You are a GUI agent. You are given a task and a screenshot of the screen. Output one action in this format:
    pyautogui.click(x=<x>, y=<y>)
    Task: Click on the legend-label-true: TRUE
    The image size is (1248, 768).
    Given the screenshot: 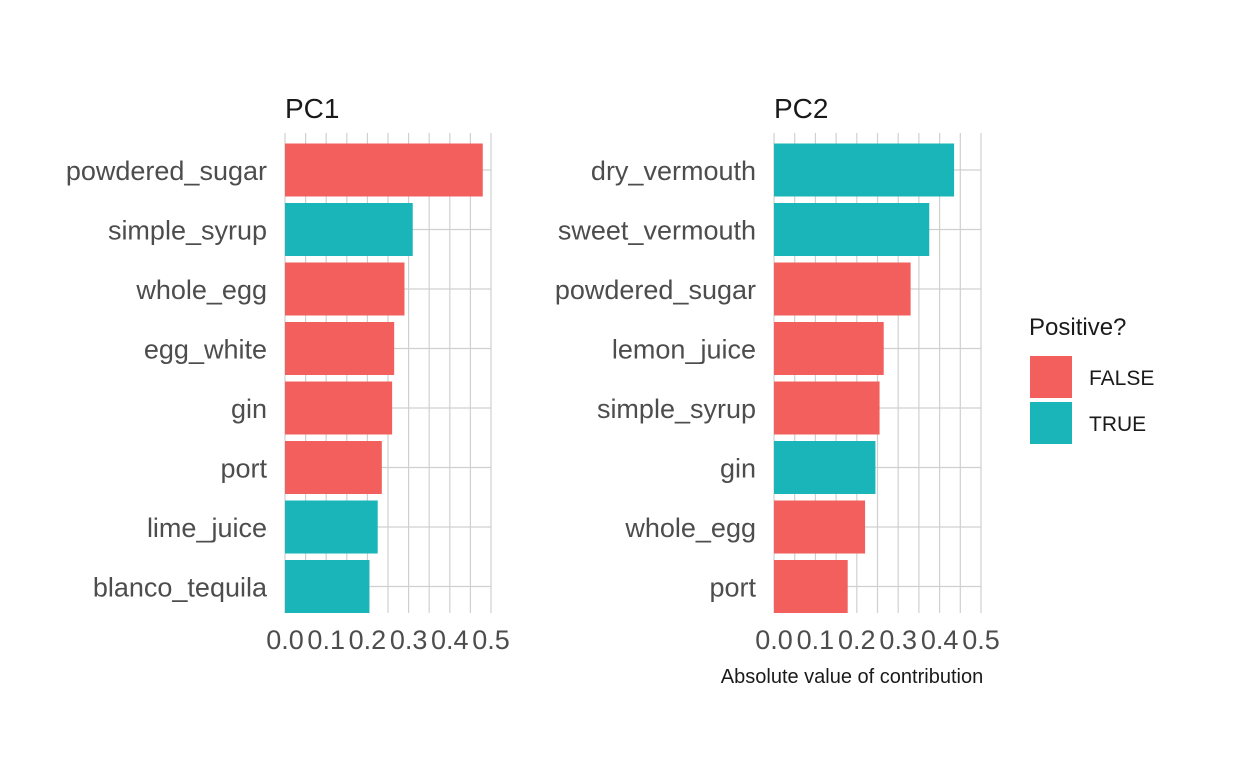 What is the action you would take?
    pyautogui.click(x=1117, y=424)
    